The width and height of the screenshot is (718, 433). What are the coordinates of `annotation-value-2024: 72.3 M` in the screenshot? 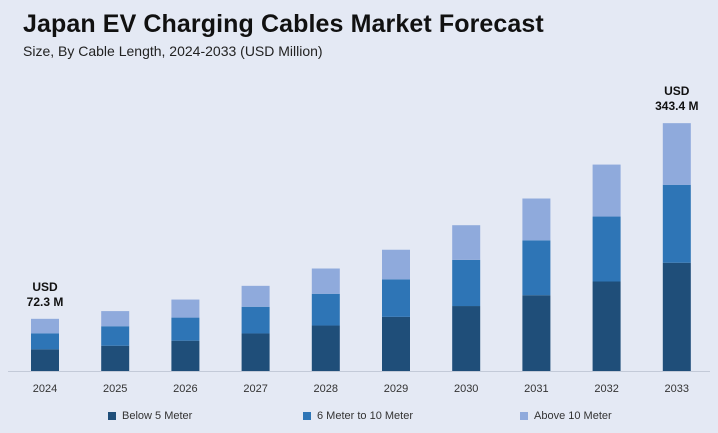 It's located at (45, 302).